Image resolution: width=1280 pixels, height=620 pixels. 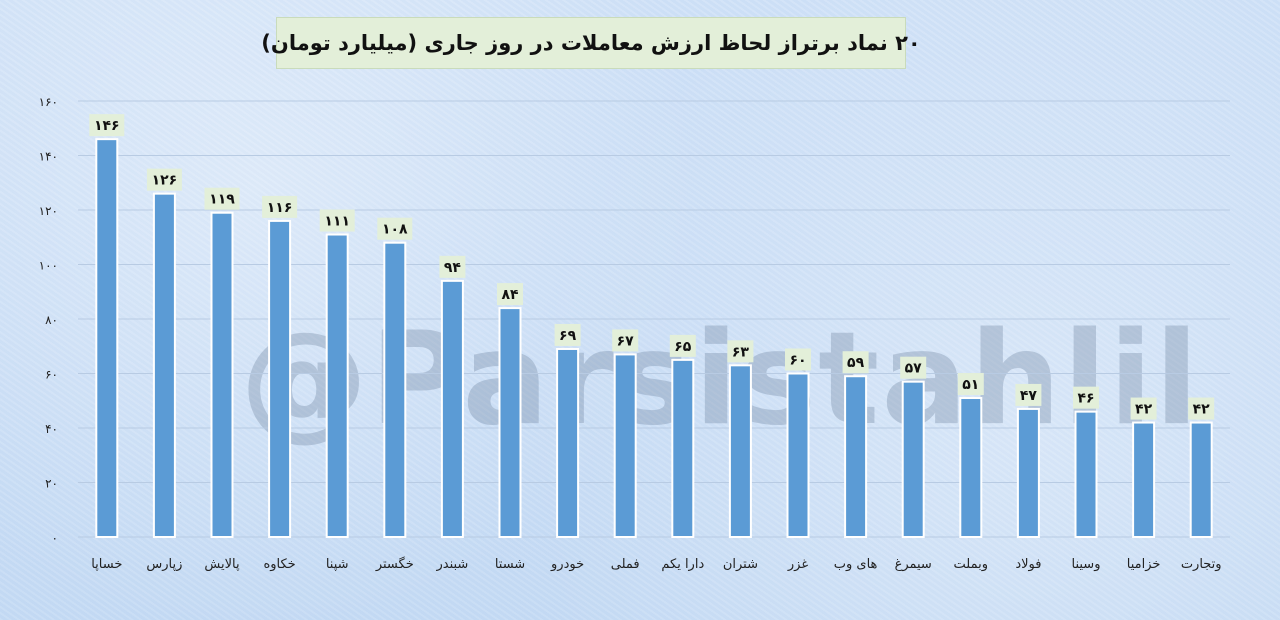 I want to click on data-label: ۴۷, so click(x=1029, y=396).